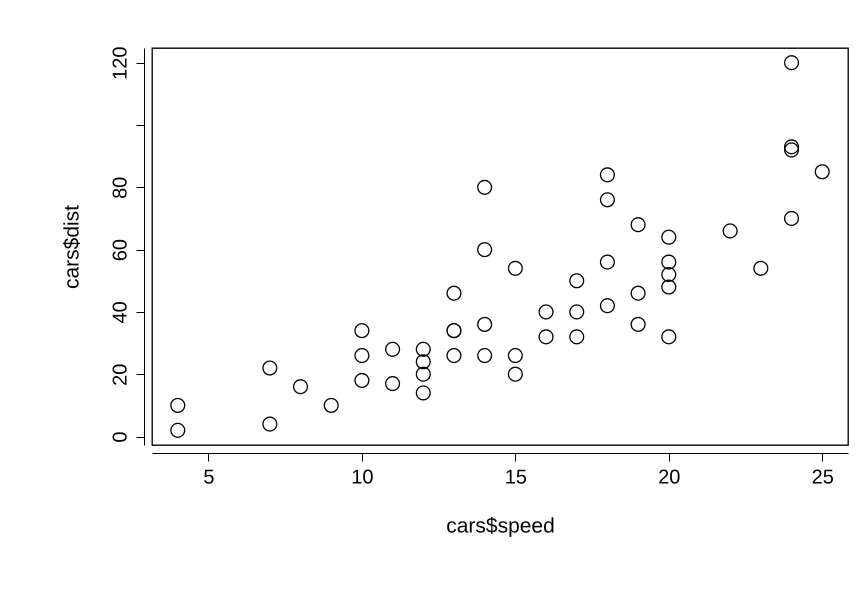  Describe the element at coordinates (823, 477) in the screenshot. I see `x-tick-label: 25` at that location.